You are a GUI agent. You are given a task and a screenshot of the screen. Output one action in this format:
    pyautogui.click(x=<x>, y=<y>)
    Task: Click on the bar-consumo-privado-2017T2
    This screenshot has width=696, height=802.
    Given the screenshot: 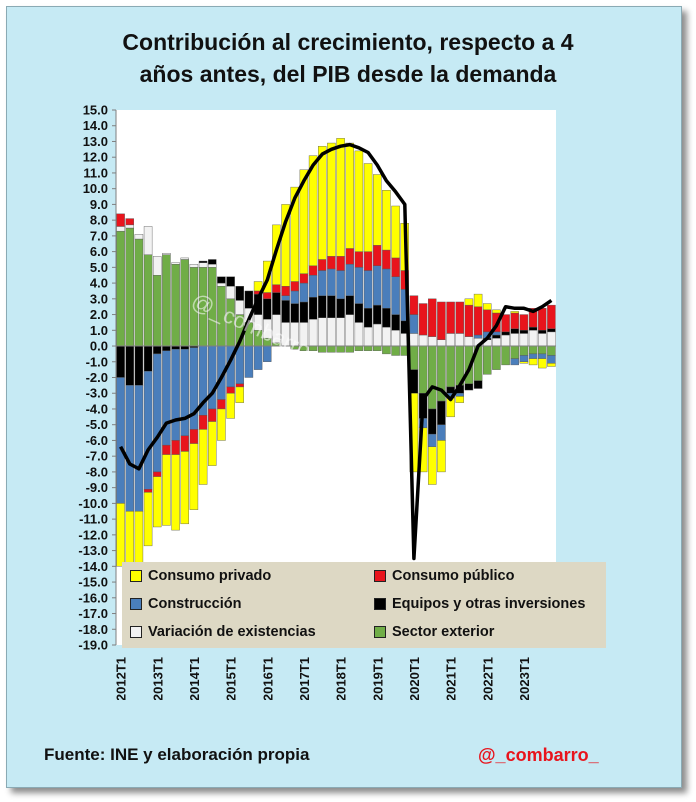 What is the action you would take?
    pyautogui.click(x=313, y=210)
    